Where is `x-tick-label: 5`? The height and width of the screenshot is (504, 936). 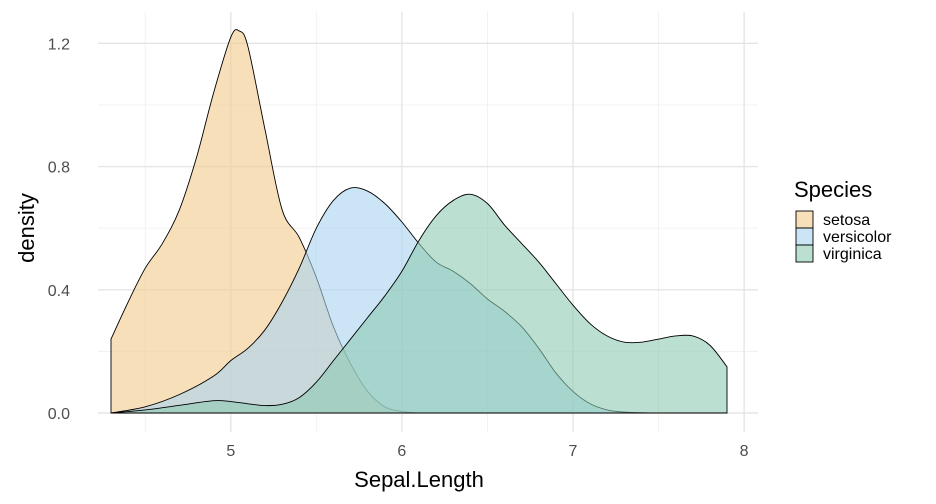 x-tick-label: 5 is located at coordinates (230, 451).